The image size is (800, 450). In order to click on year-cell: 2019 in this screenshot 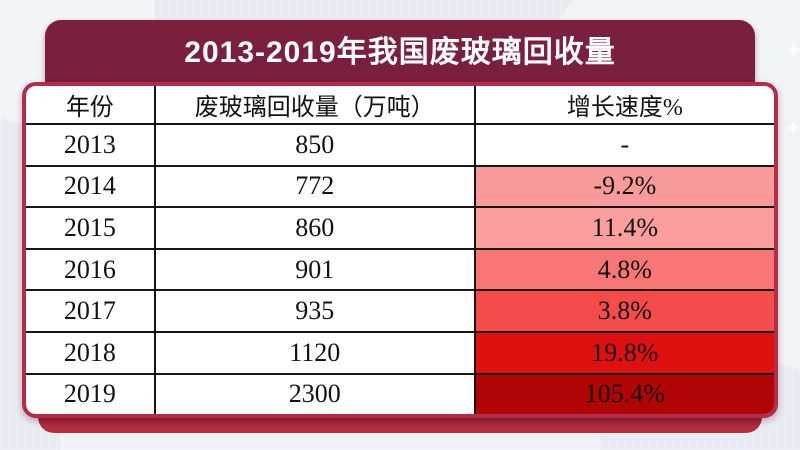, I will do `click(91, 393)`.